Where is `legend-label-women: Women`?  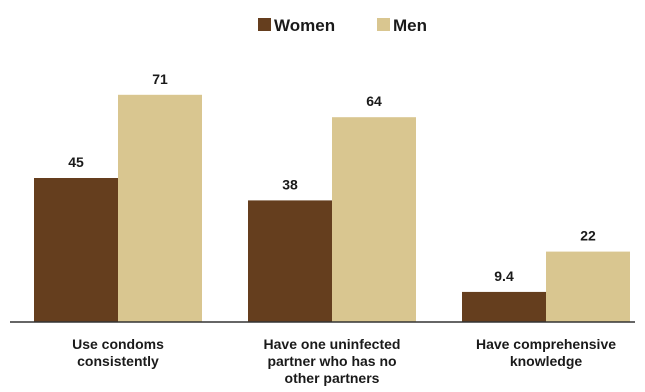
legend-label-women: Women is located at coordinates (304, 25).